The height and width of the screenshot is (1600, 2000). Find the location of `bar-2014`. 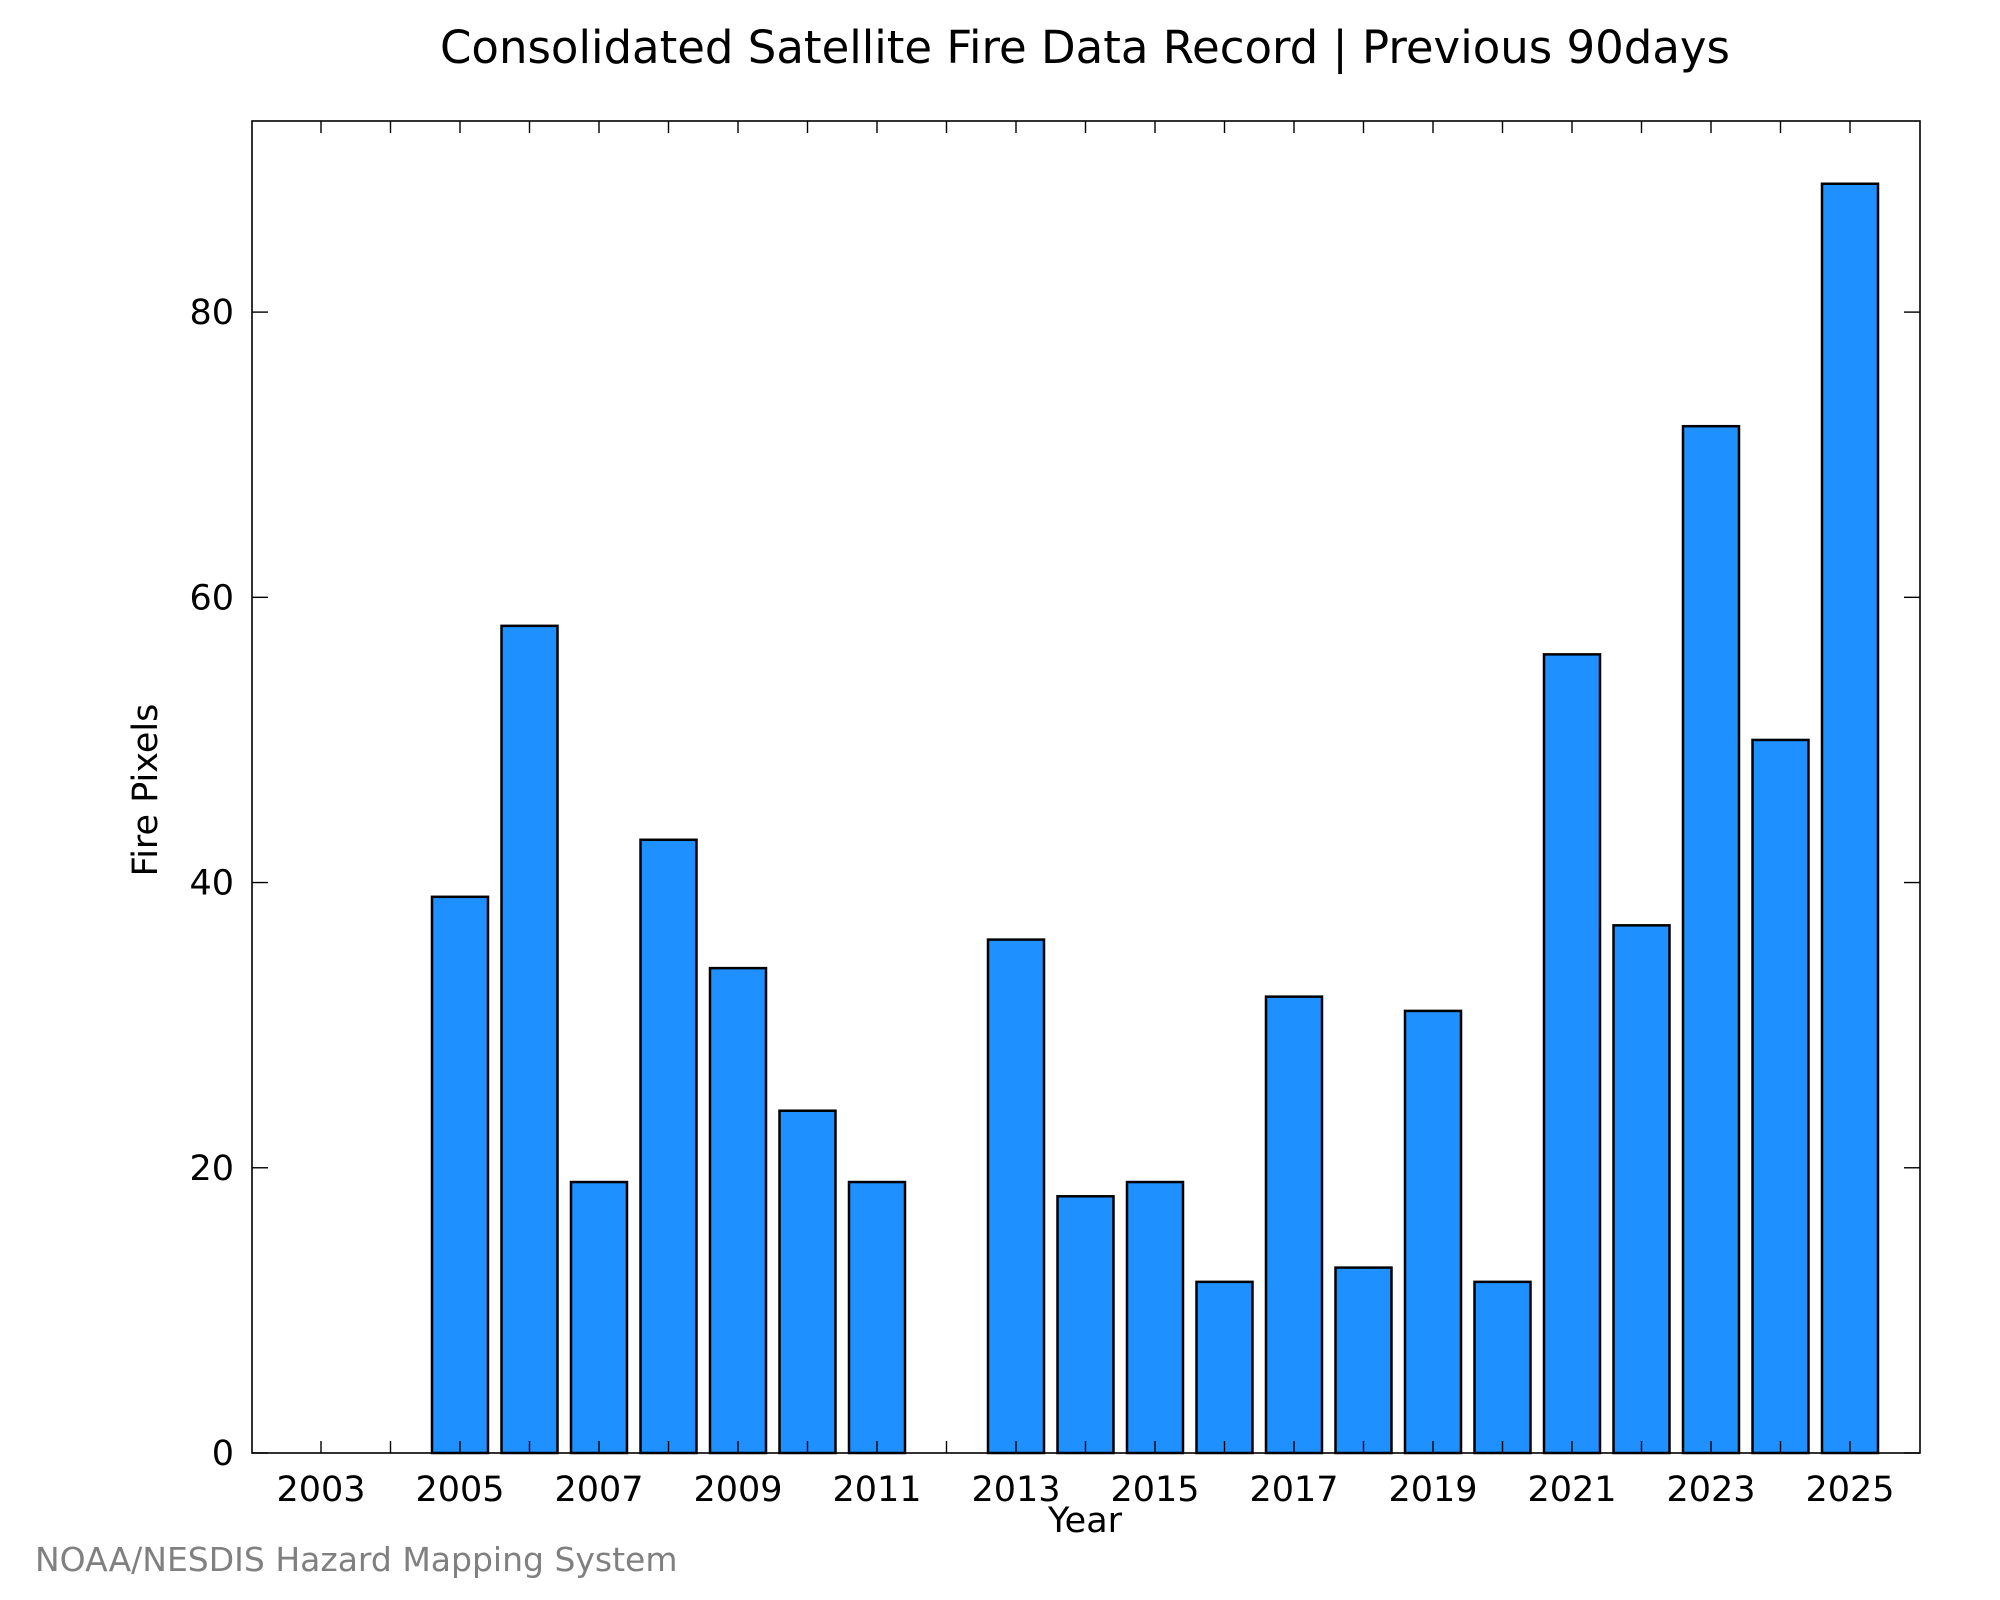

bar-2014 is located at coordinates (1085, 1325).